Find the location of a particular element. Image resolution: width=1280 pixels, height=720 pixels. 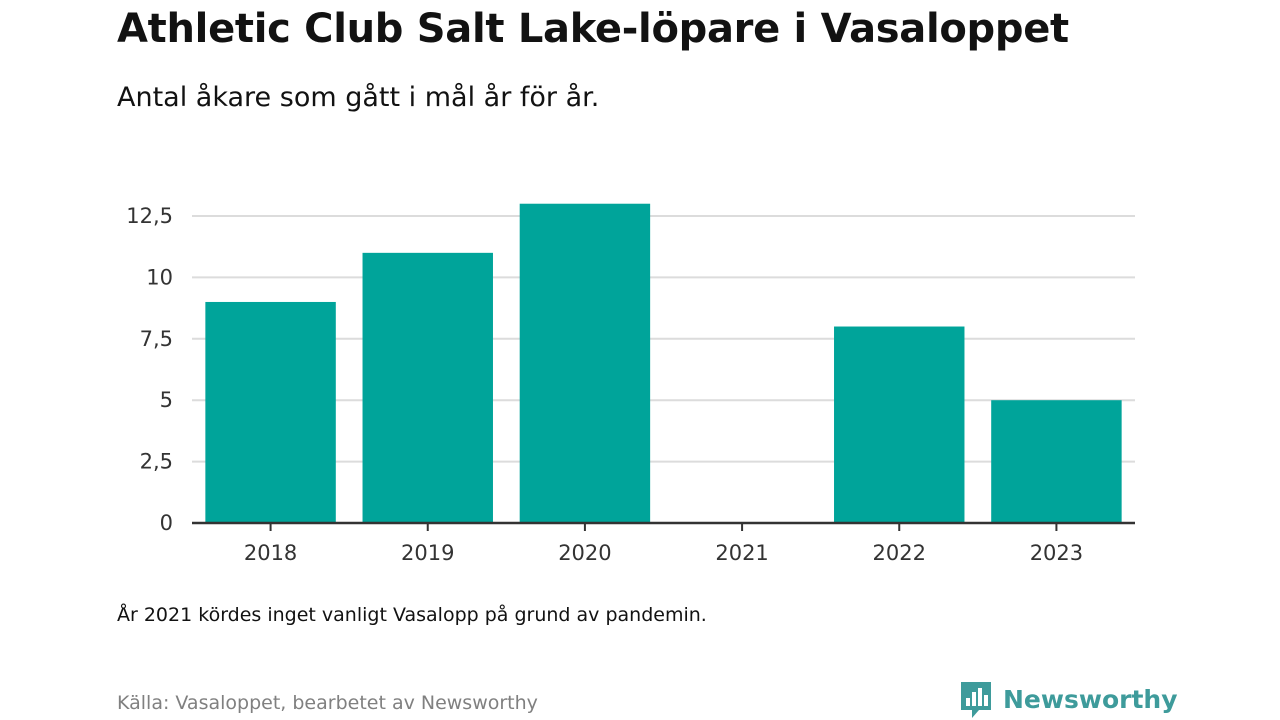

y-tick-label: 0 is located at coordinates (166, 523).